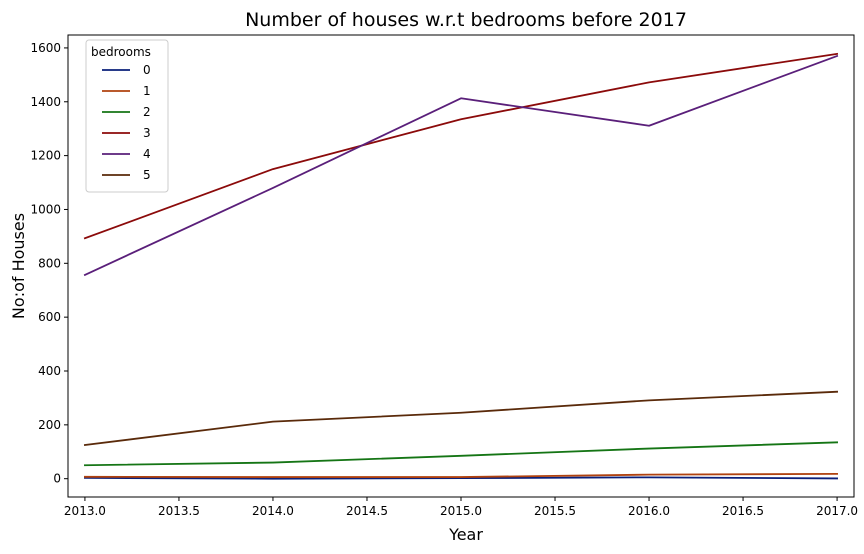 The width and height of the screenshot is (864, 554). What do you see at coordinates (45, 209) in the screenshot?
I see `y-tick-label: 1000` at bounding box center [45, 209].